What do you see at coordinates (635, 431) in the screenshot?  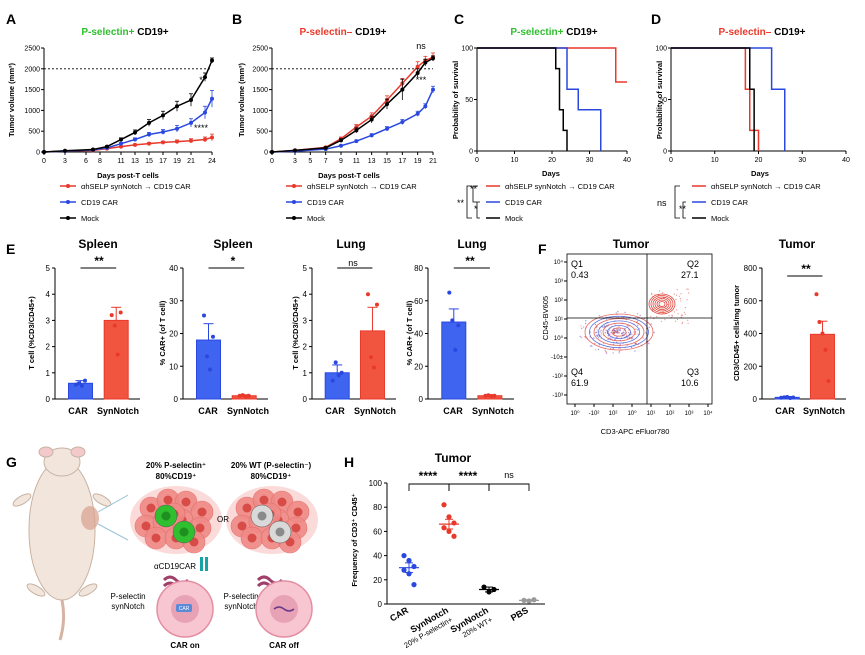 I see `flow-x-label: CD3-APC eFluor780` at bounding box center [635, 431].